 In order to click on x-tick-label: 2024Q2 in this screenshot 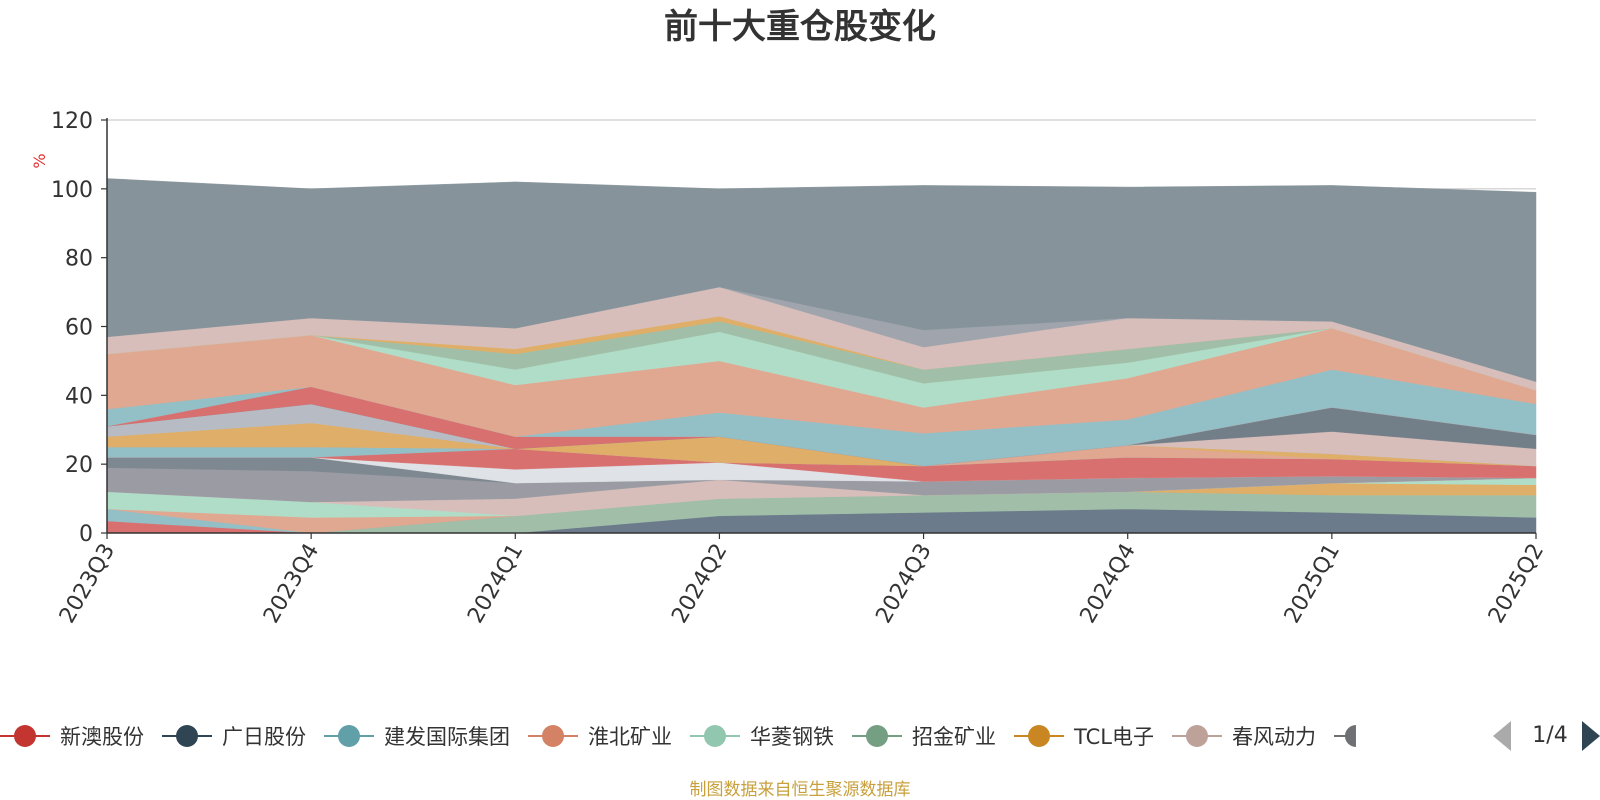, I will do `click(699, 584)`.